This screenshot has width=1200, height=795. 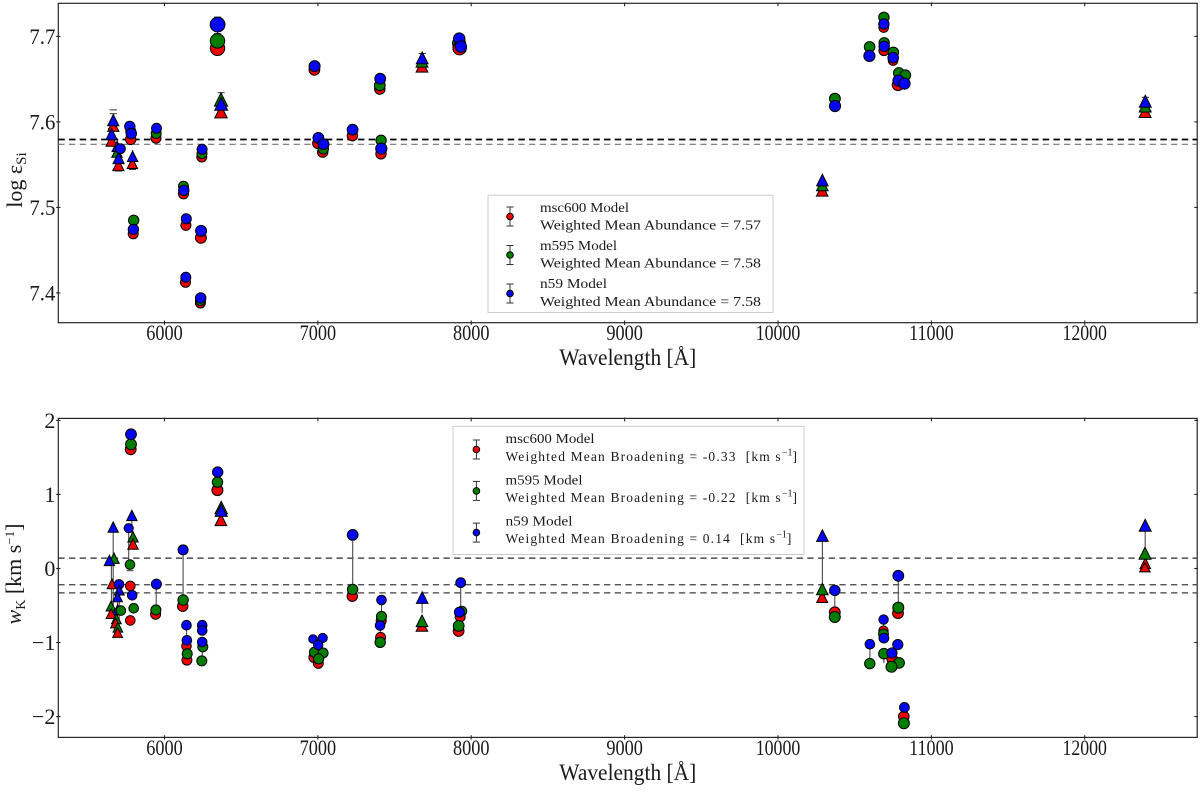 I want to click on svg-text: wK [km s−1], so click(x=15, y=574).